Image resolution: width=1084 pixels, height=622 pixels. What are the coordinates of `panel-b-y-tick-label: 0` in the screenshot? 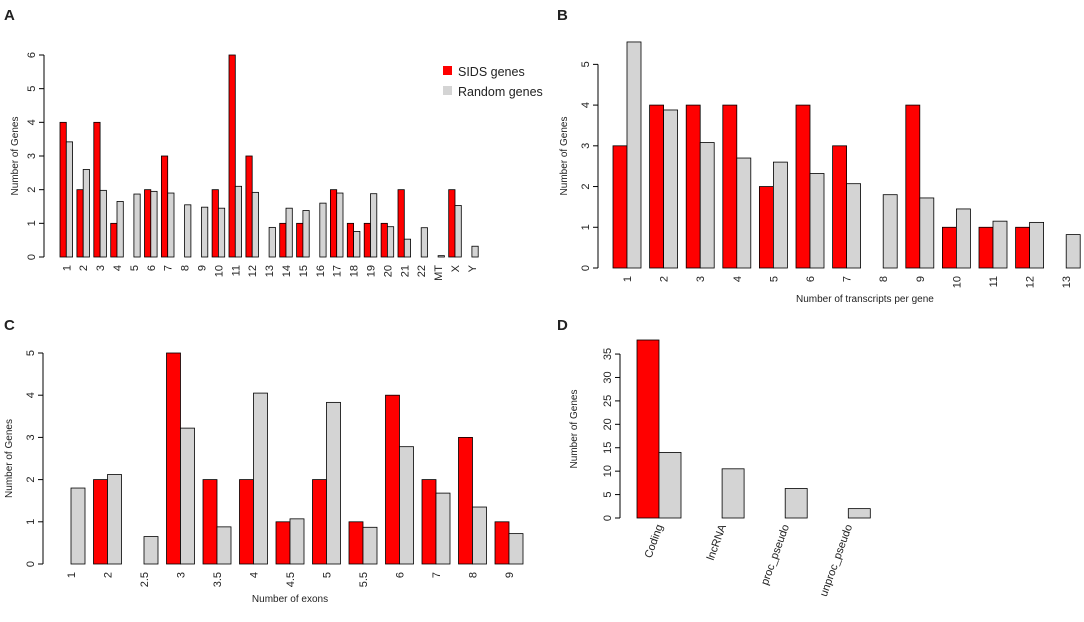 It's located at (586, 268).